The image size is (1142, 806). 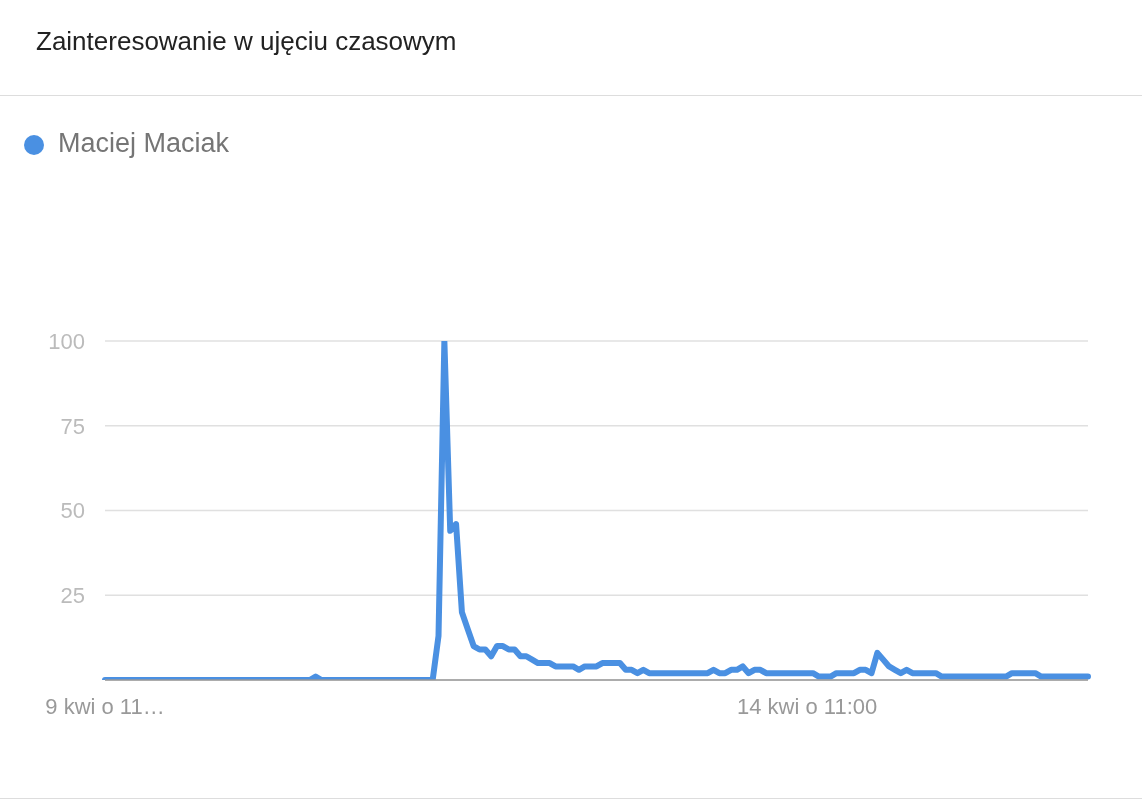 I want to click on y-tick-label: 100, so click(x=66, y=341).